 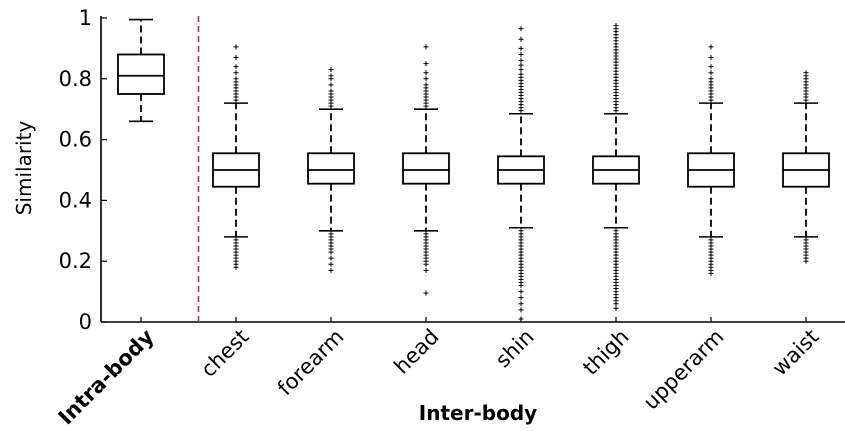 I want to click on box-intra-body, so click(x=141, y=70).